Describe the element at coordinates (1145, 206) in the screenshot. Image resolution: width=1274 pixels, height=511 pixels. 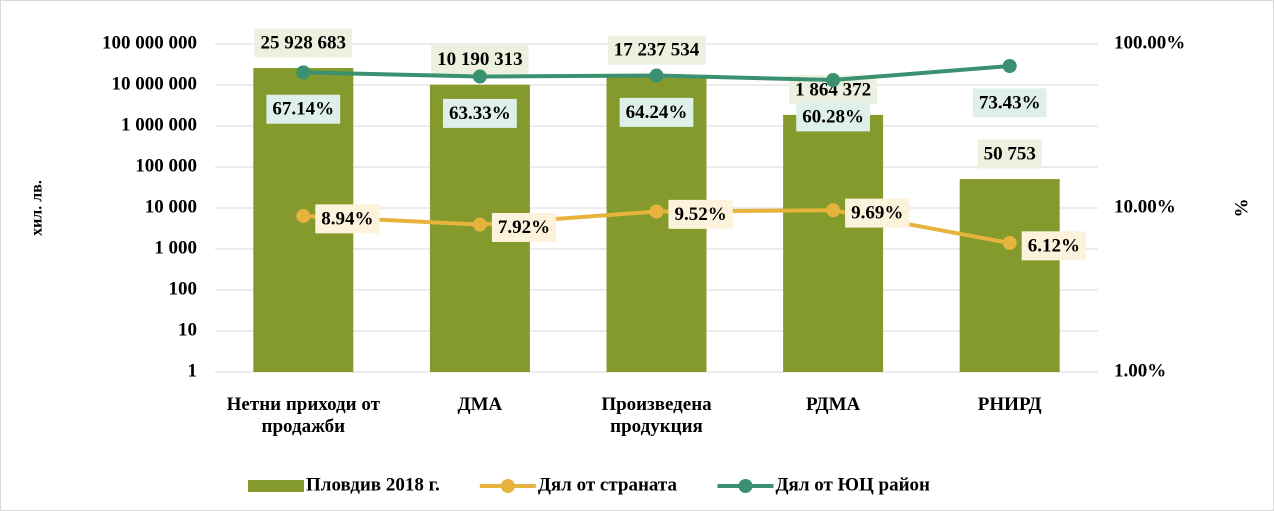
I see `y2-tick-label: 10.00%` at that location.